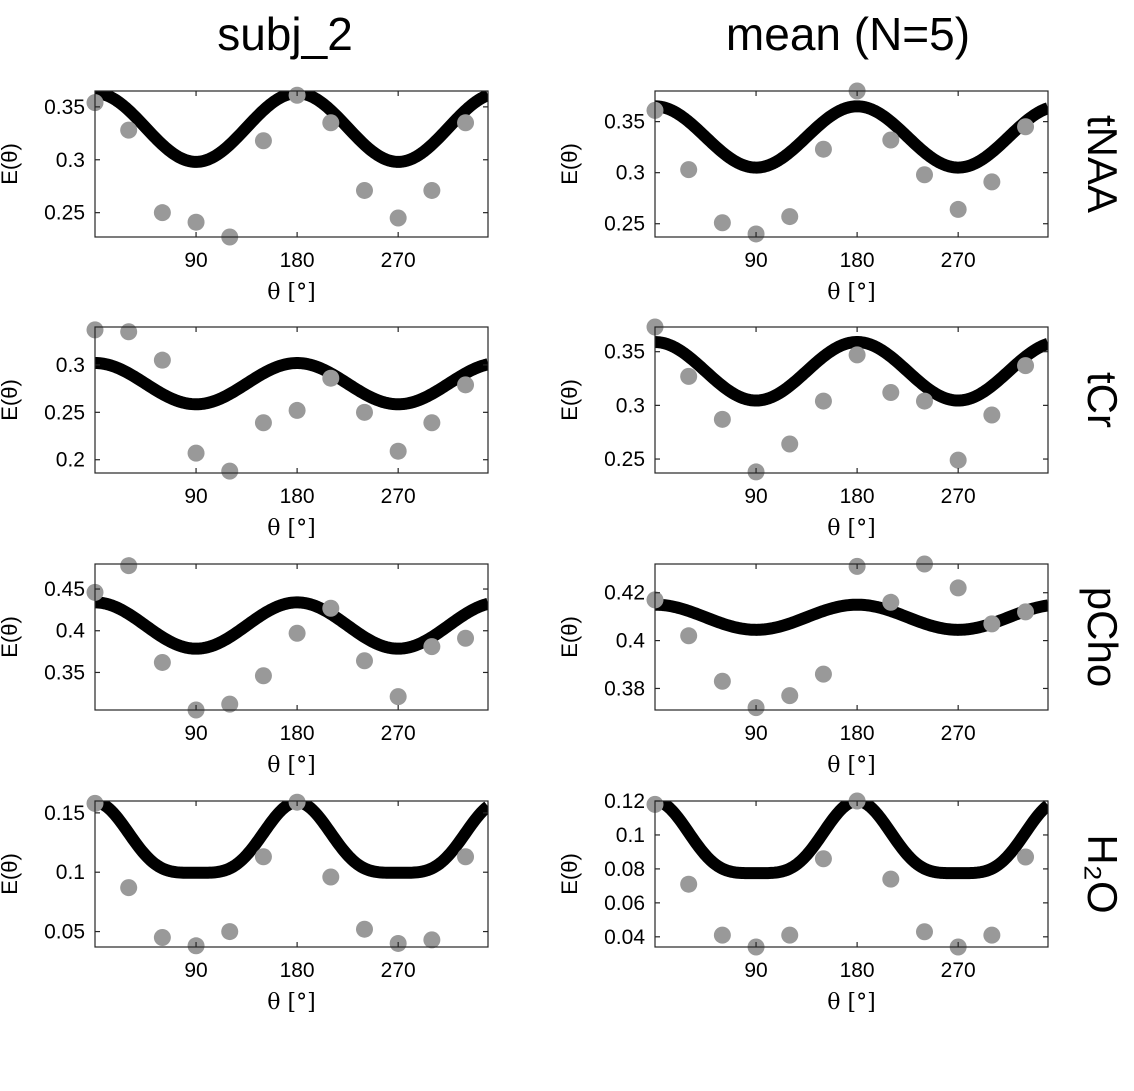 The image size is (1134, 1091). I want to click on row-label-tcr: tCr, so click(1102, 400).